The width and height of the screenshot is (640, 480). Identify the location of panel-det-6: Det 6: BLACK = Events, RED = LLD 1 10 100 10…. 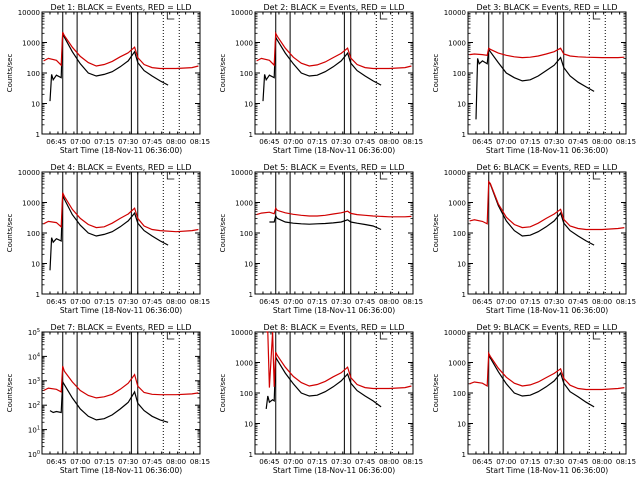
(534, 239).